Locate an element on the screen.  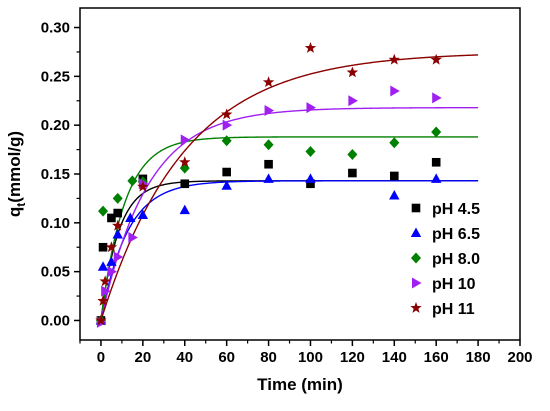
y-tick-label: 0.25 is located at coordinates (55, 76).